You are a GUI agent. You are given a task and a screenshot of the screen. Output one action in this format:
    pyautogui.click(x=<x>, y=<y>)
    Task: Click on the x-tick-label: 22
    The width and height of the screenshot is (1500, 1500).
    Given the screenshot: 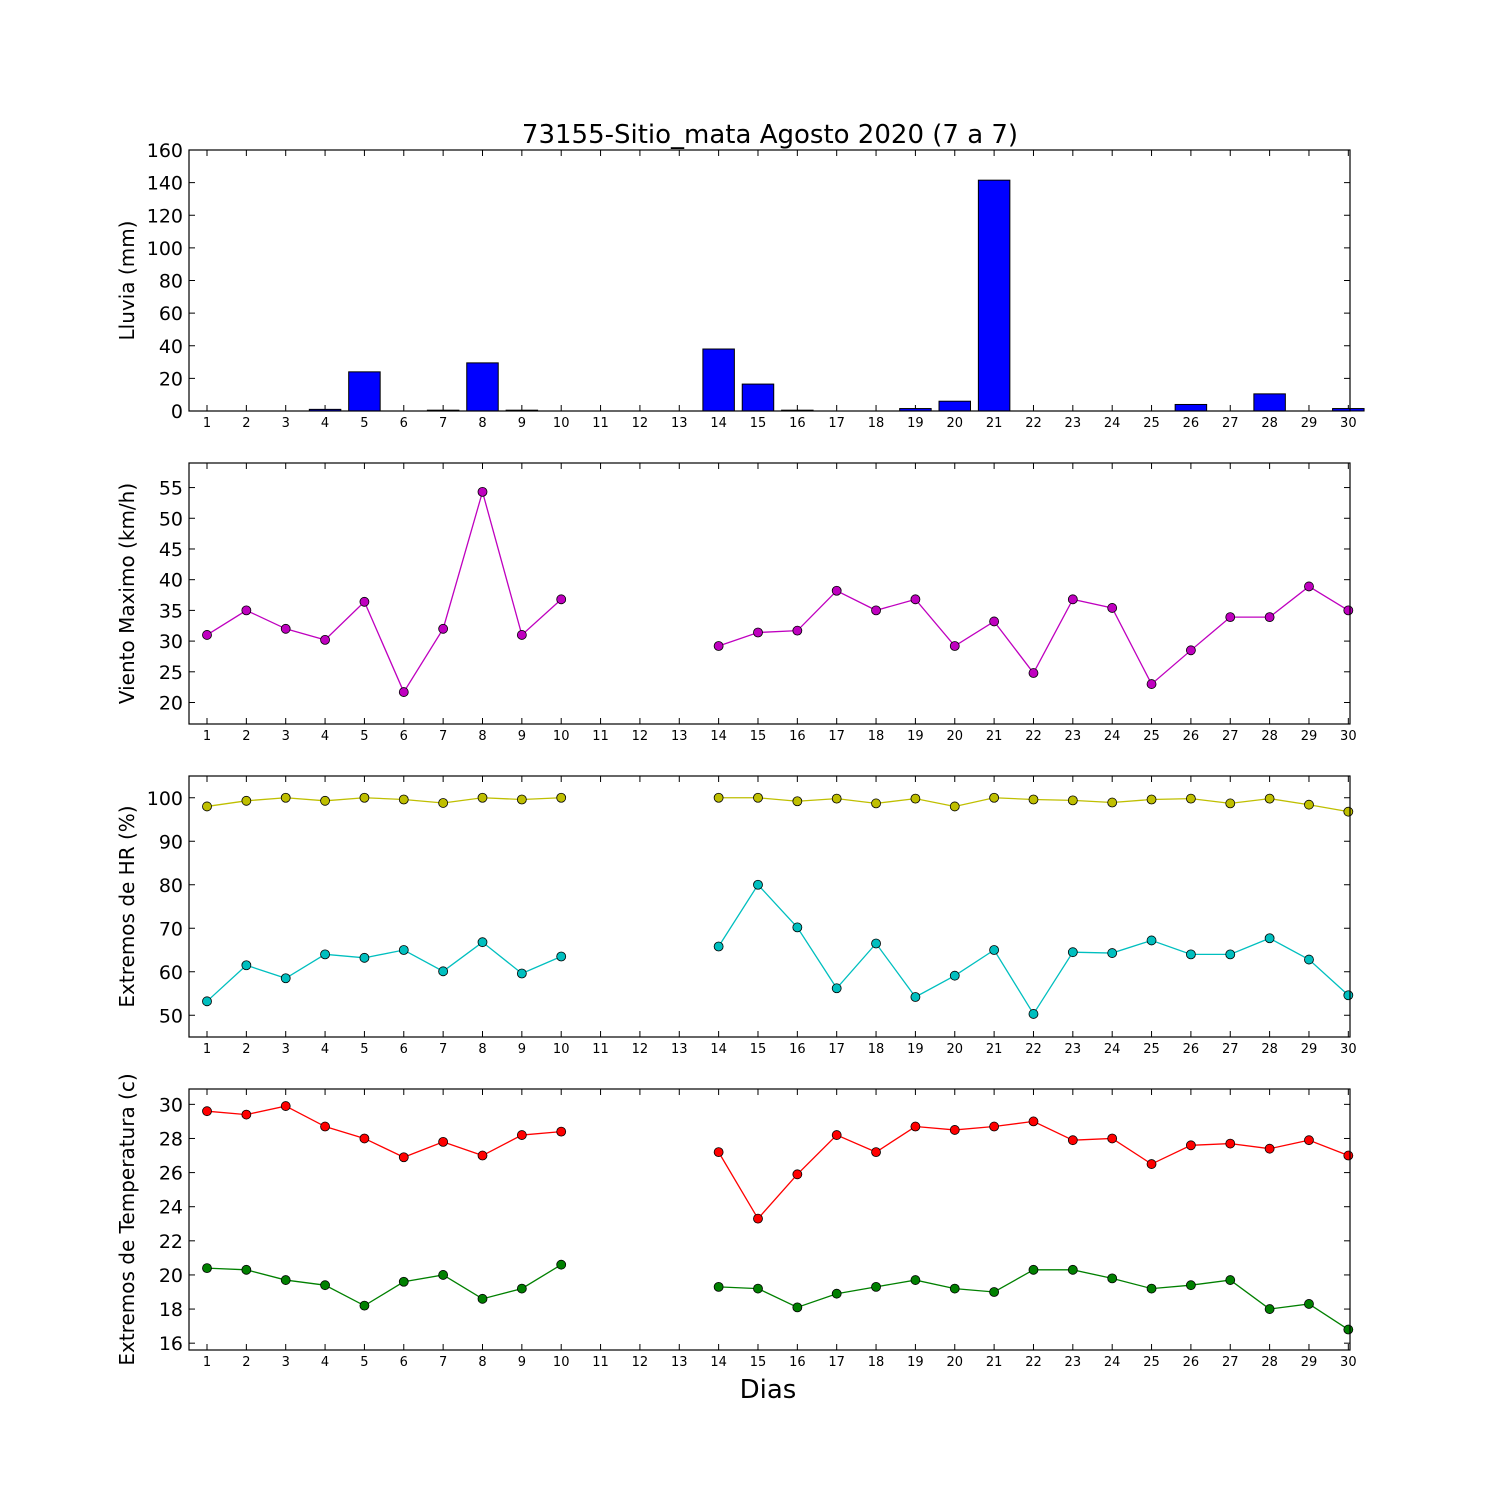 What is the action you would take?
    pyautogui.click(x=1033, y=736)
    